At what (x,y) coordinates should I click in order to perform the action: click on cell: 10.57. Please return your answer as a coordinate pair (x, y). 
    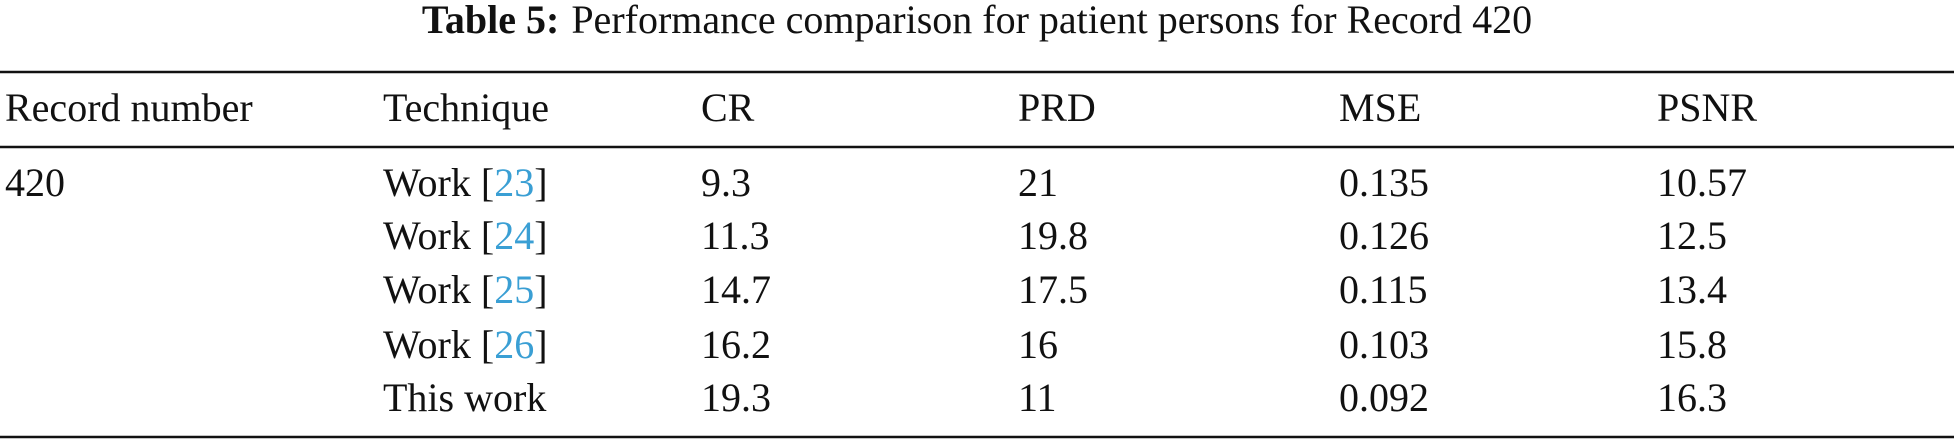
    Looking at the image, I should click on (1702, 182).